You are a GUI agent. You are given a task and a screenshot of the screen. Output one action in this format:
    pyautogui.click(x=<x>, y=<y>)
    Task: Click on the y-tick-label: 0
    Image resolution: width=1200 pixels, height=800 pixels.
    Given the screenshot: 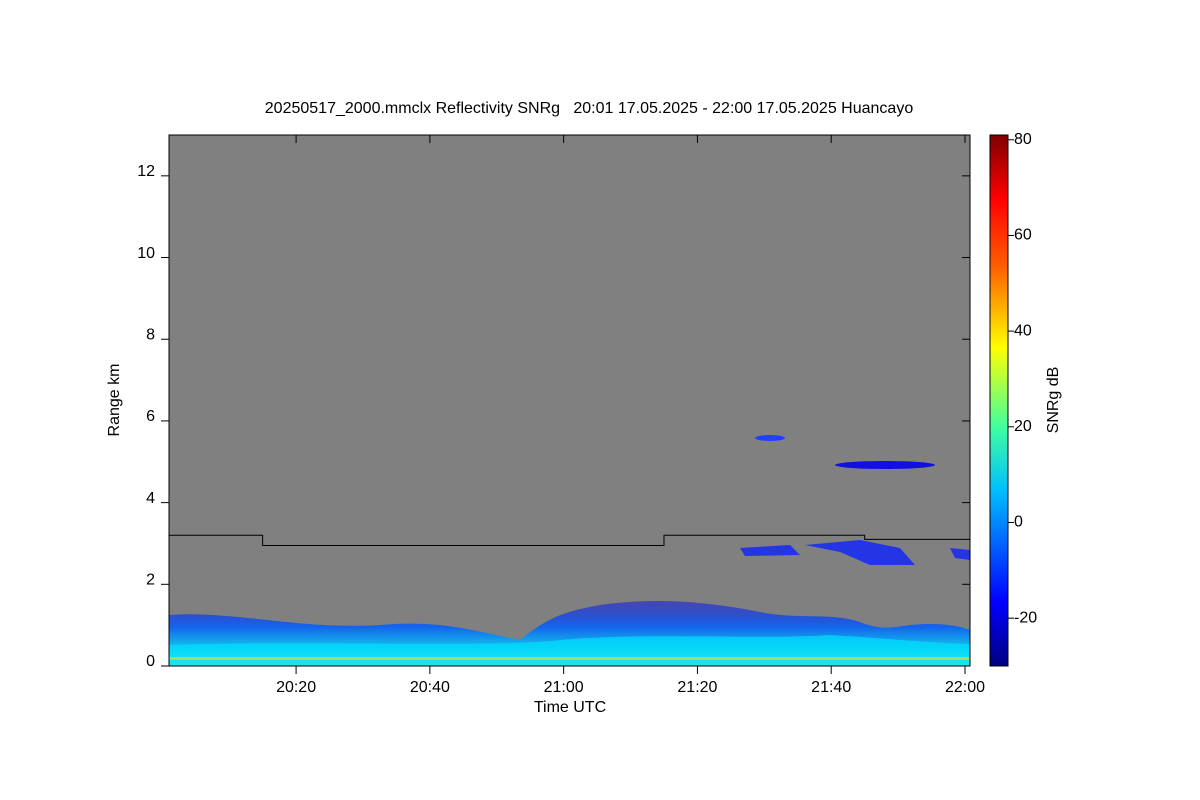 What is the action you would take?
    pyautogui.click(x=150, y=661)
    